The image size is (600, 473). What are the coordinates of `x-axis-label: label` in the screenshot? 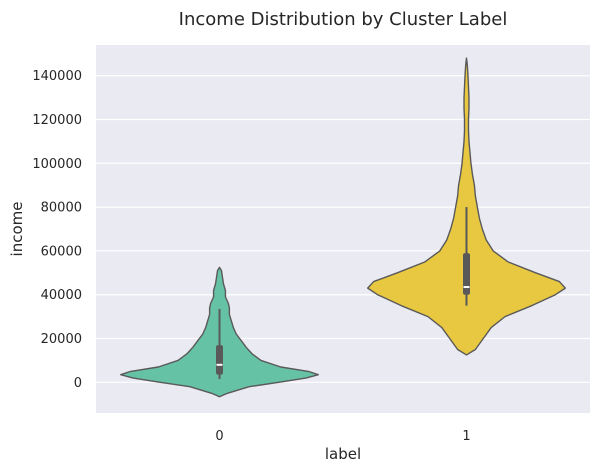 It's located at (343, 454).